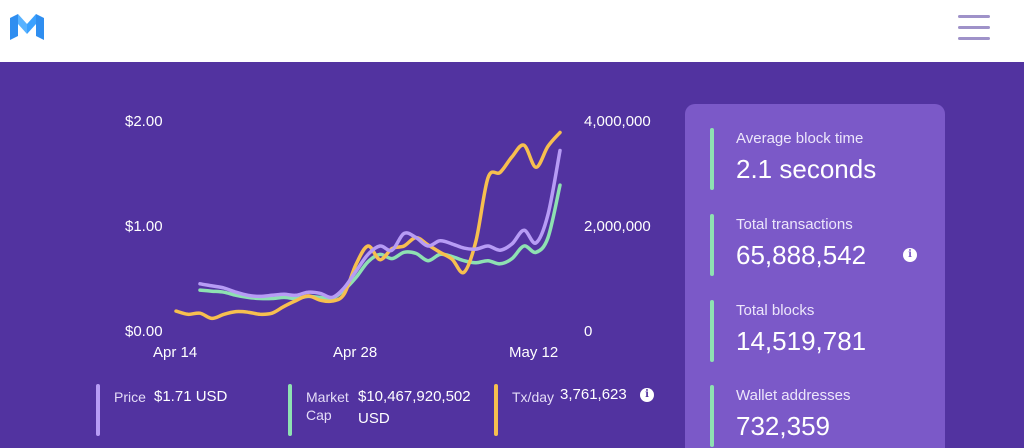 The width and height of the screenshot is (1024, 448). What do you see at coordinates (414, 396) in the screenshot?
I see `market-cap-value-line: $10,467,920,502` at bounding box center [414, 396].